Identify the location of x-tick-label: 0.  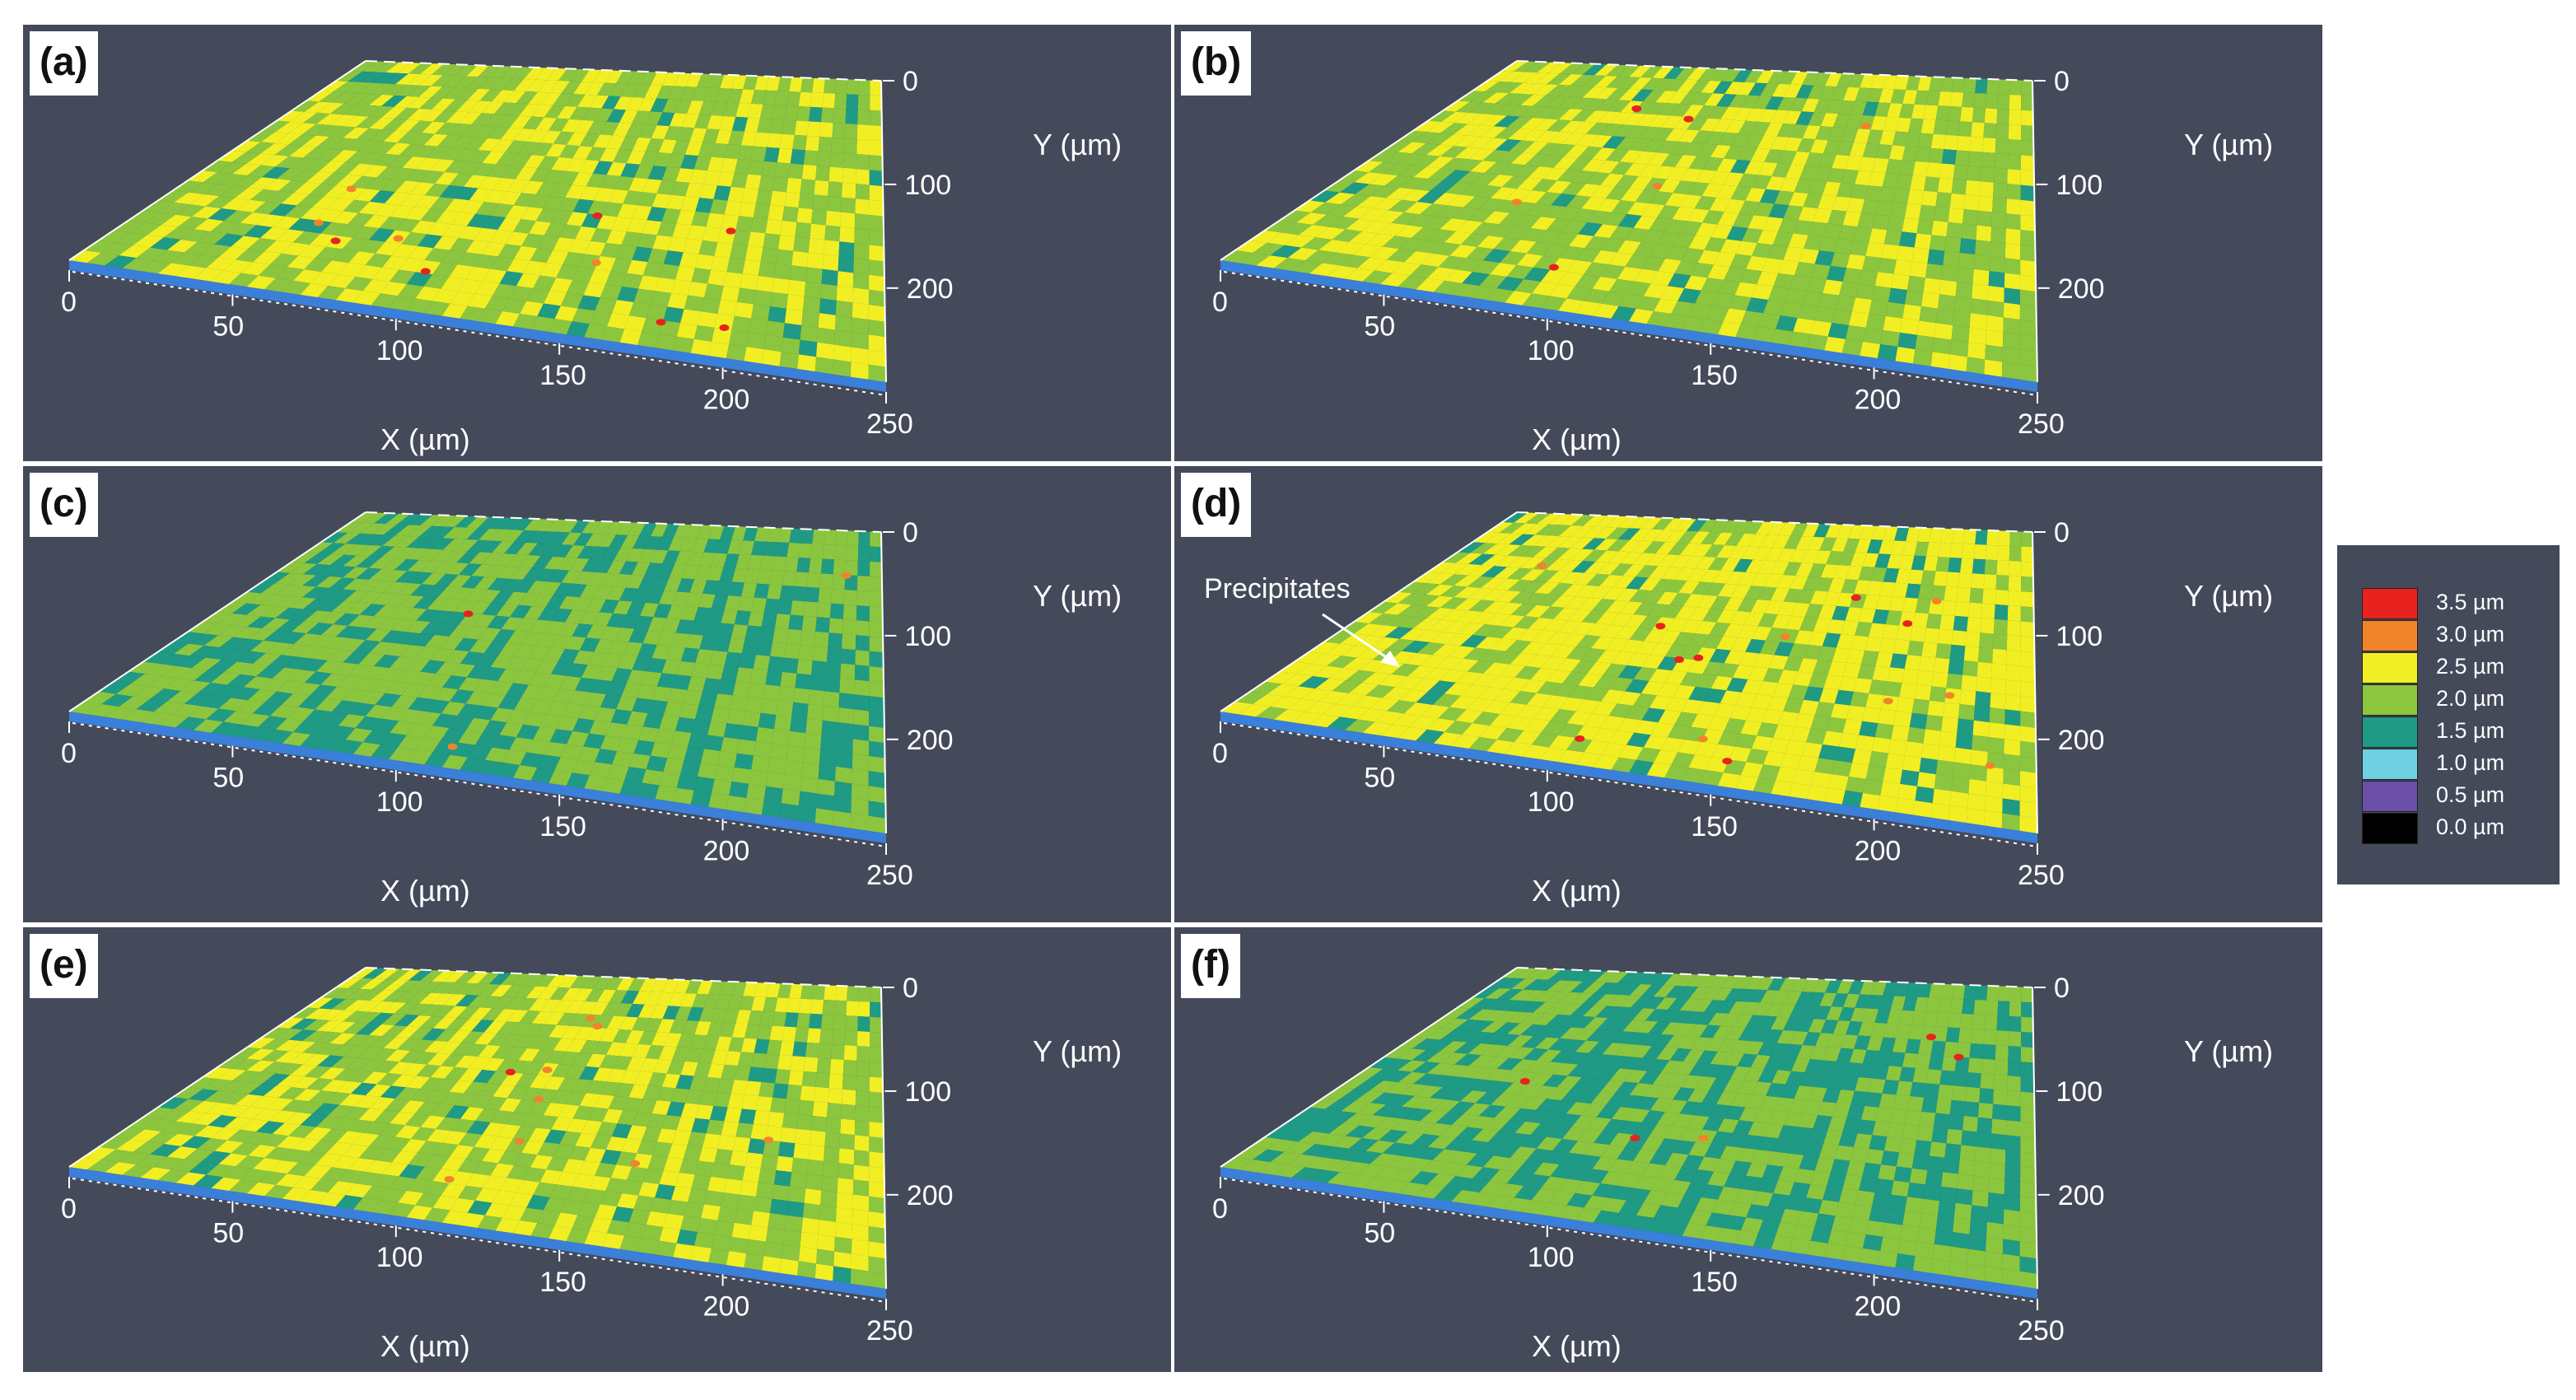
(69, 302).